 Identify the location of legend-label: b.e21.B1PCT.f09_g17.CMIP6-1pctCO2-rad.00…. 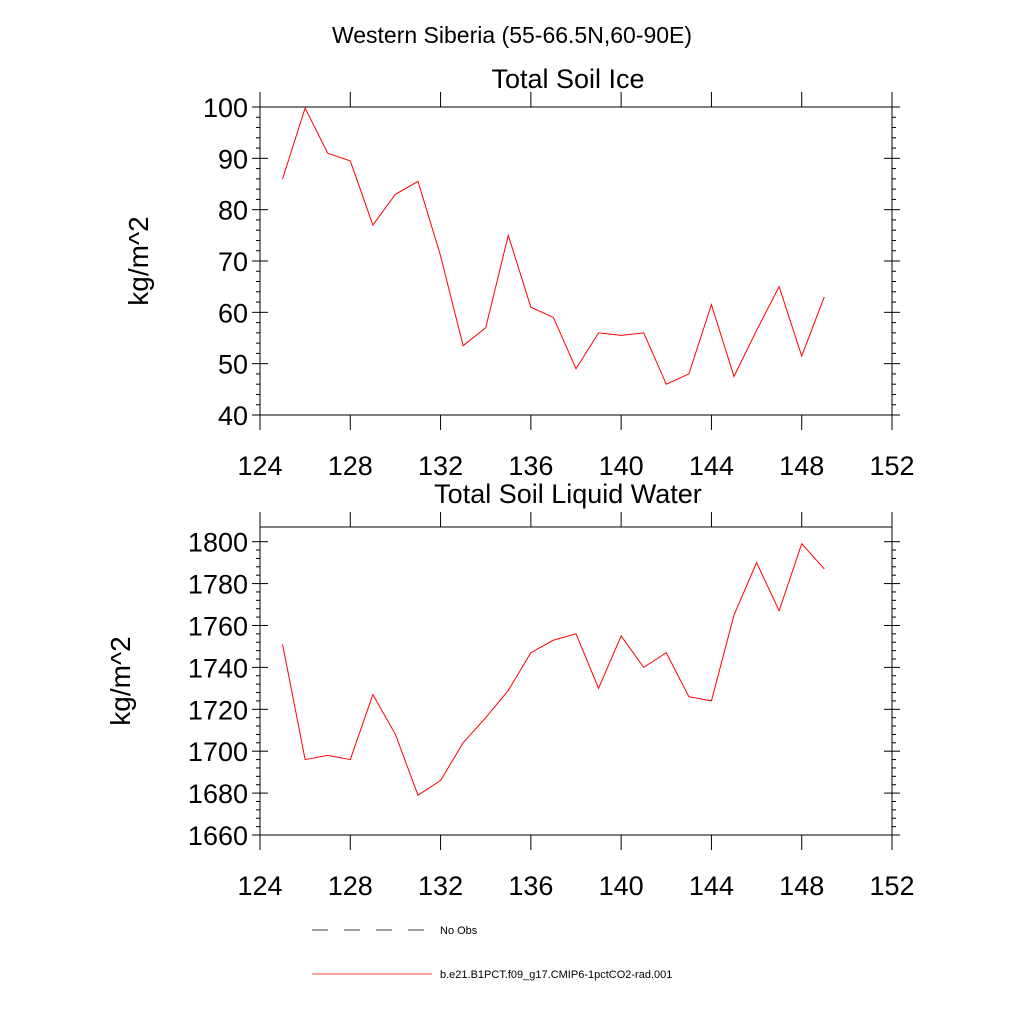
(556, 975).